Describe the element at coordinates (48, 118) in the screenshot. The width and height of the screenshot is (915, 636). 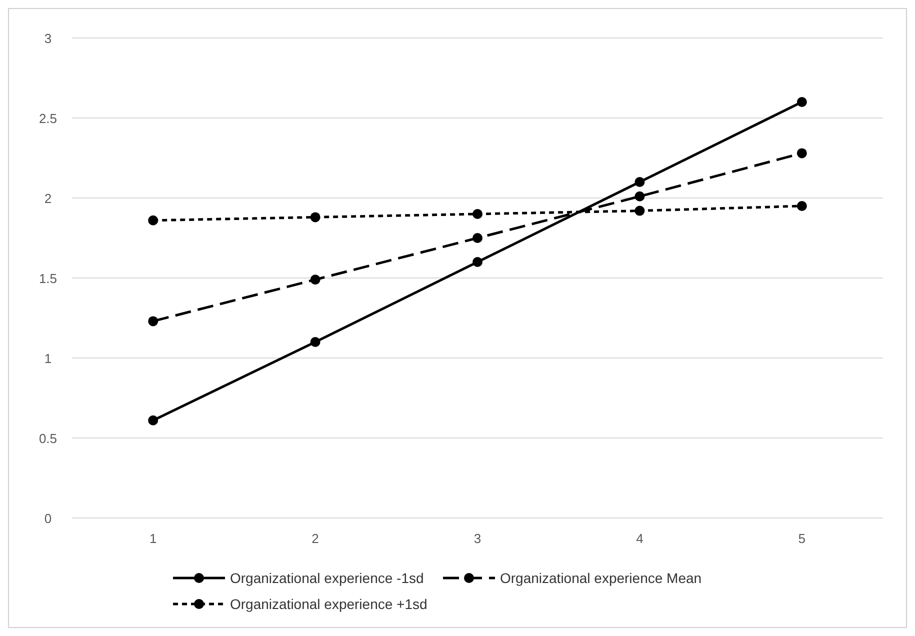
I see `y-tick-label: 2.5` at that location.